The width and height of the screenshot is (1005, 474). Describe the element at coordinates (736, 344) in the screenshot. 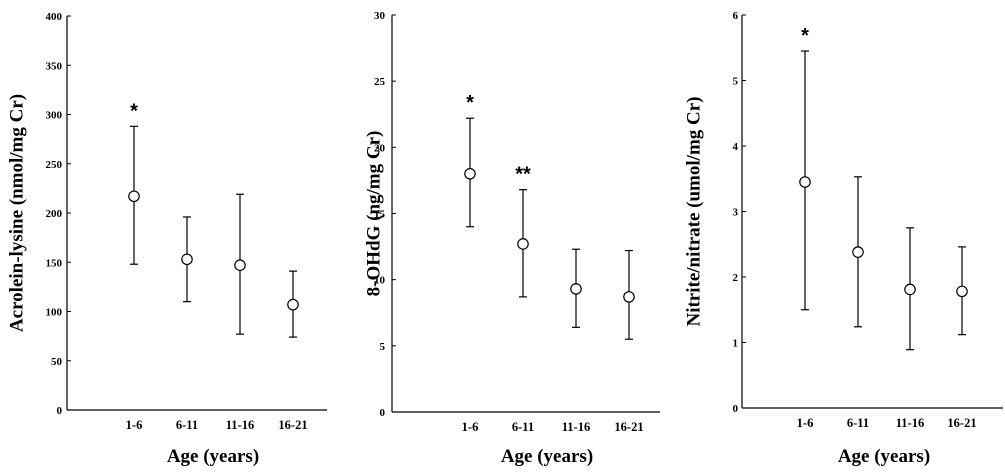

I see `y-tick-label: 1` at that location.